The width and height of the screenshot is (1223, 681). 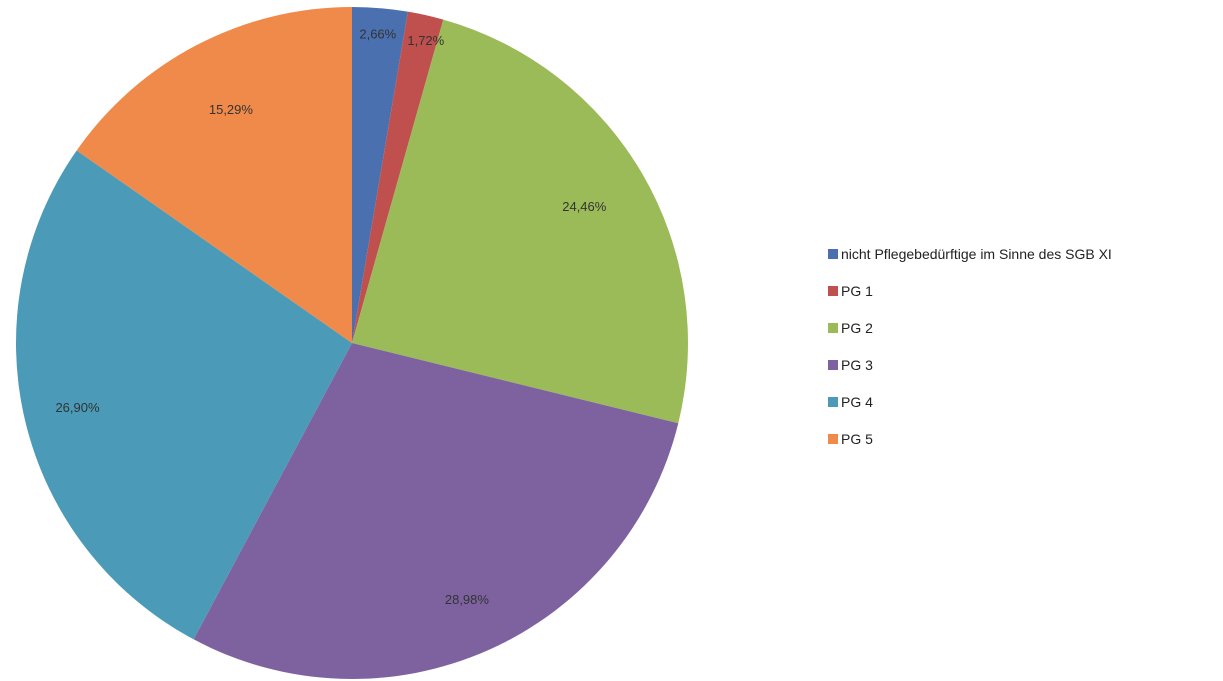 I want to click on legend-entry-6: PG 5, so click(x=1023, y=438).